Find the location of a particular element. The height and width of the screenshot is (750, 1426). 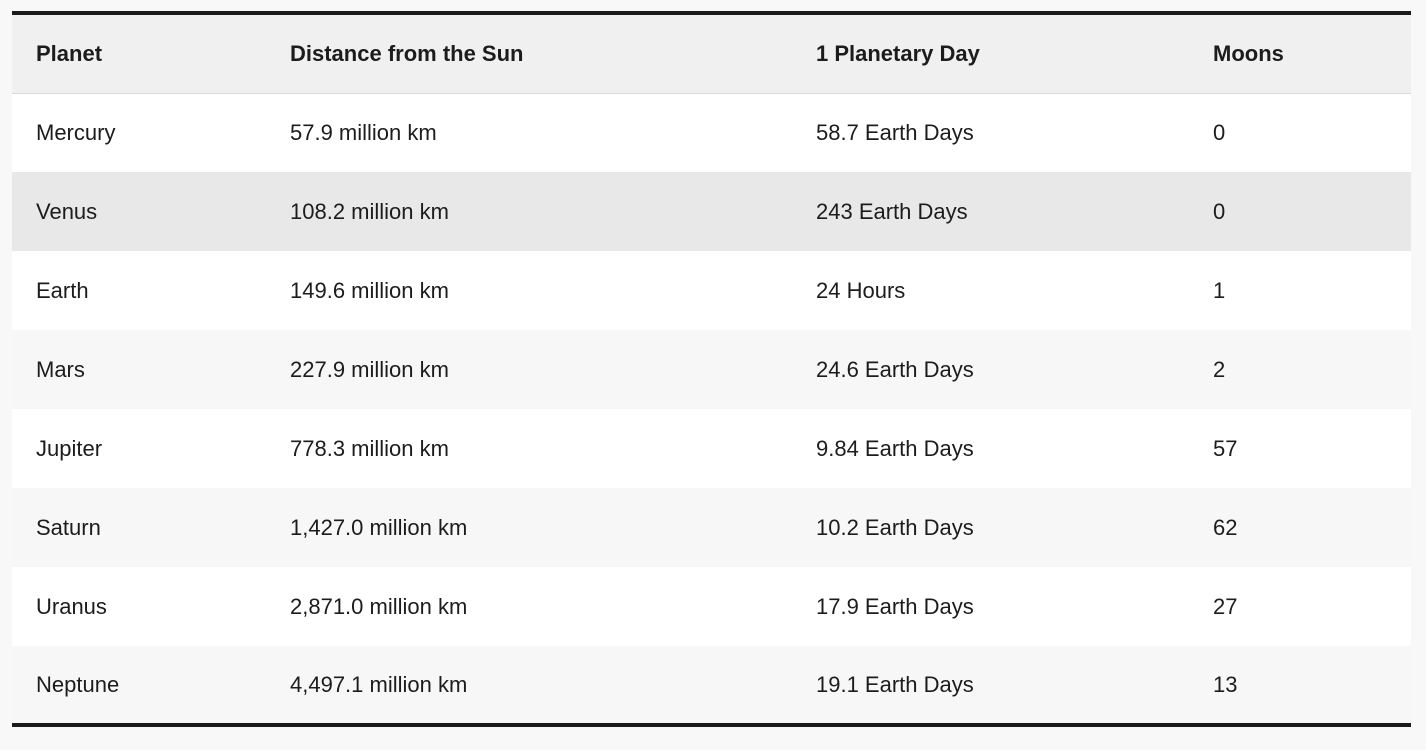

cell-day: 58.7 Earth Days is located at coordinates (895, 132).